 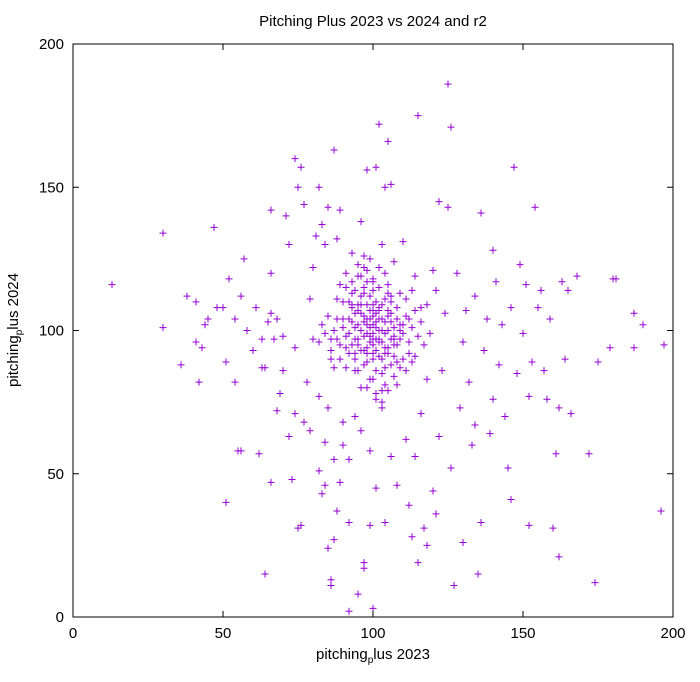 I want to click on x-axis-label-subscript: p, so click(x=371, y=660).